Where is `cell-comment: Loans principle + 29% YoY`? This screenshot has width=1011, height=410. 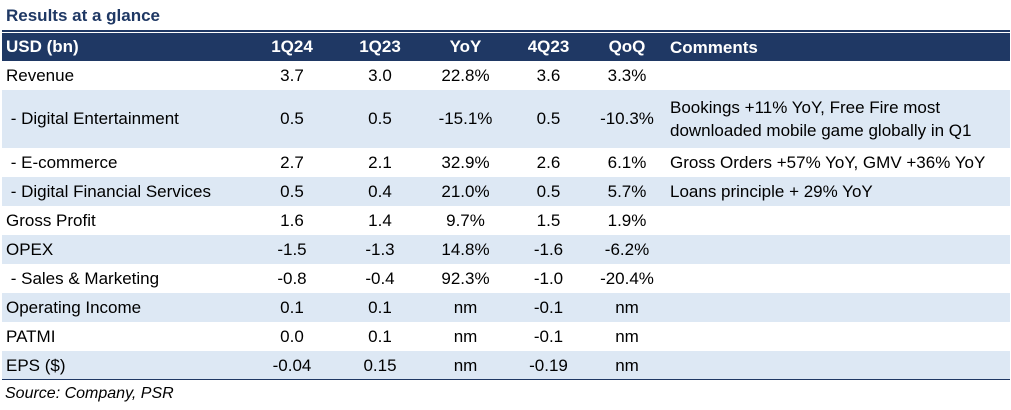 cell-comment: Loans principle + 29% YoY is located at coordinates (837, 191).